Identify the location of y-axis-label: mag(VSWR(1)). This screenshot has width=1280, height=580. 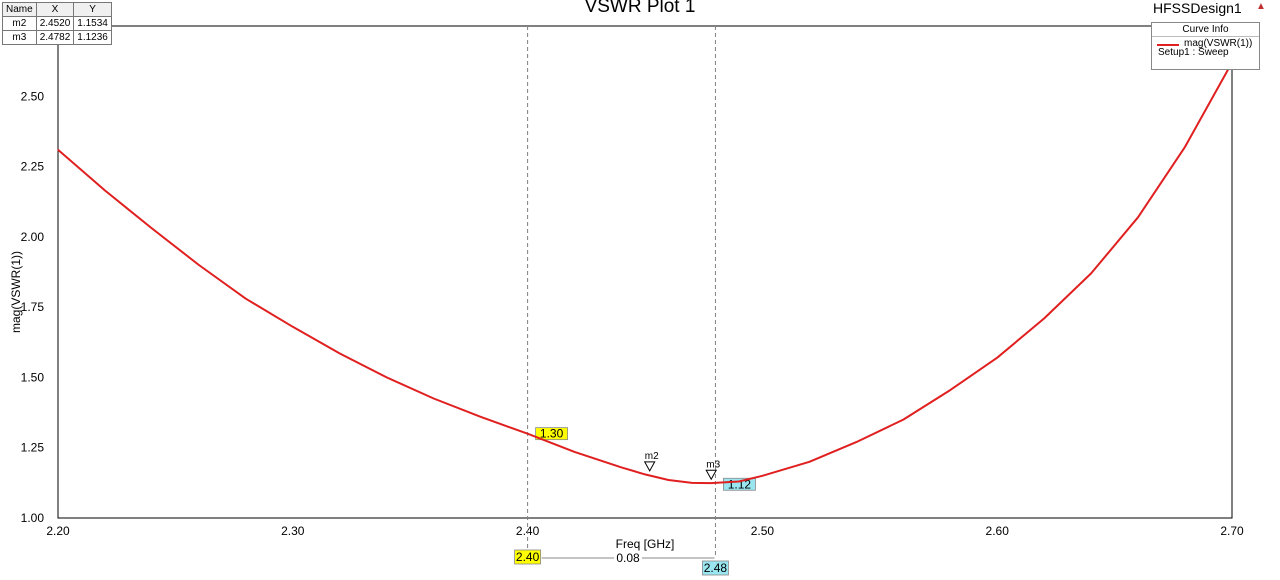
(16, 292).